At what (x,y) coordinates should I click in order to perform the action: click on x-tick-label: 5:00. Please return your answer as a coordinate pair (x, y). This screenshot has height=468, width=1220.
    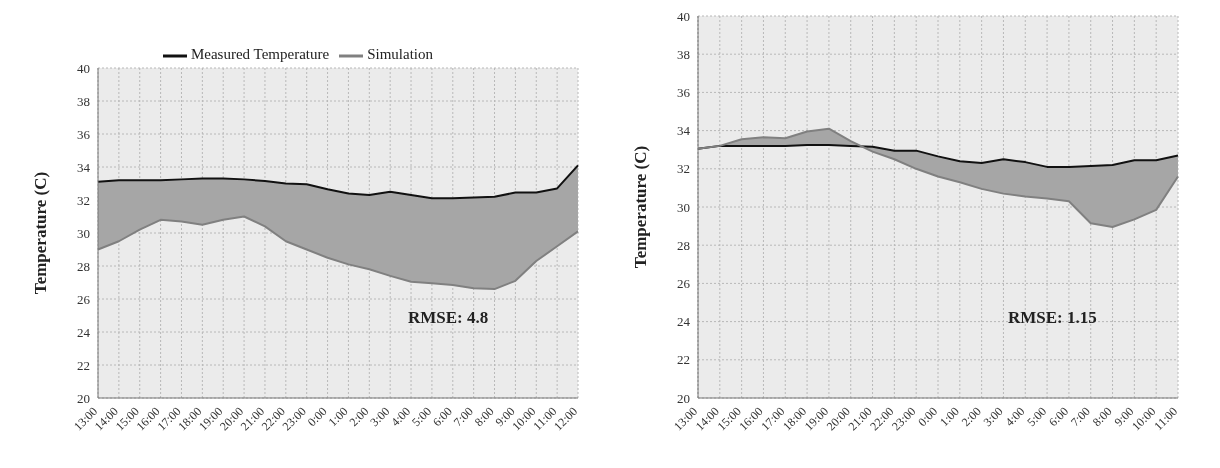
    Looking at the image, I should click on (422, 417).